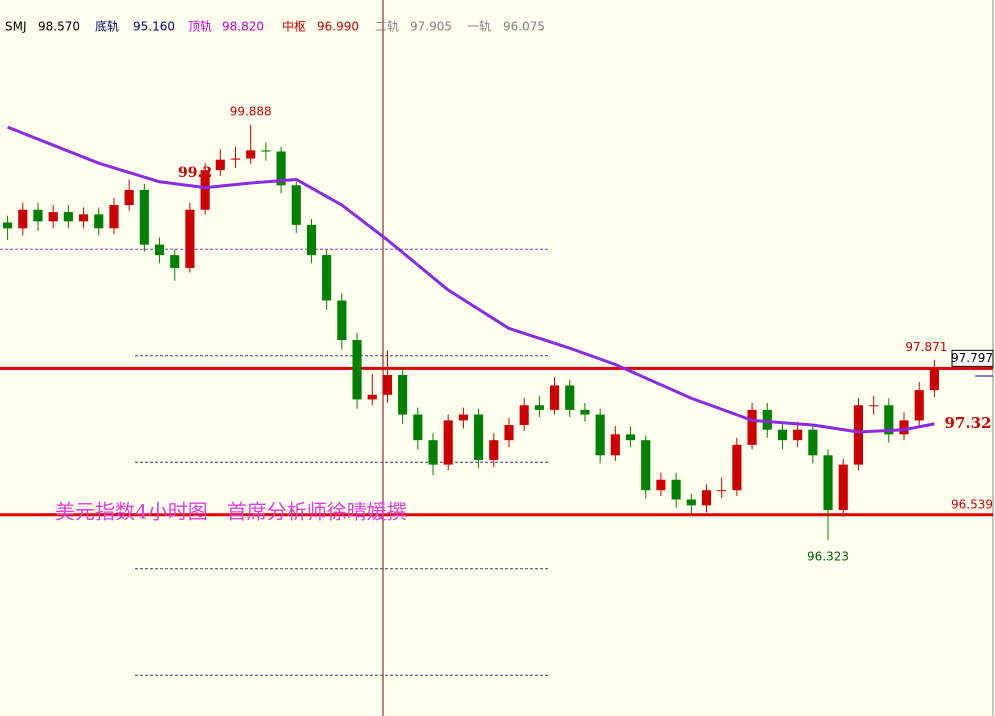 The image size is (995, 716). Describe the element at coordinates (107, 26) in the screenshot. I see `header-label: 底轨` at that location.